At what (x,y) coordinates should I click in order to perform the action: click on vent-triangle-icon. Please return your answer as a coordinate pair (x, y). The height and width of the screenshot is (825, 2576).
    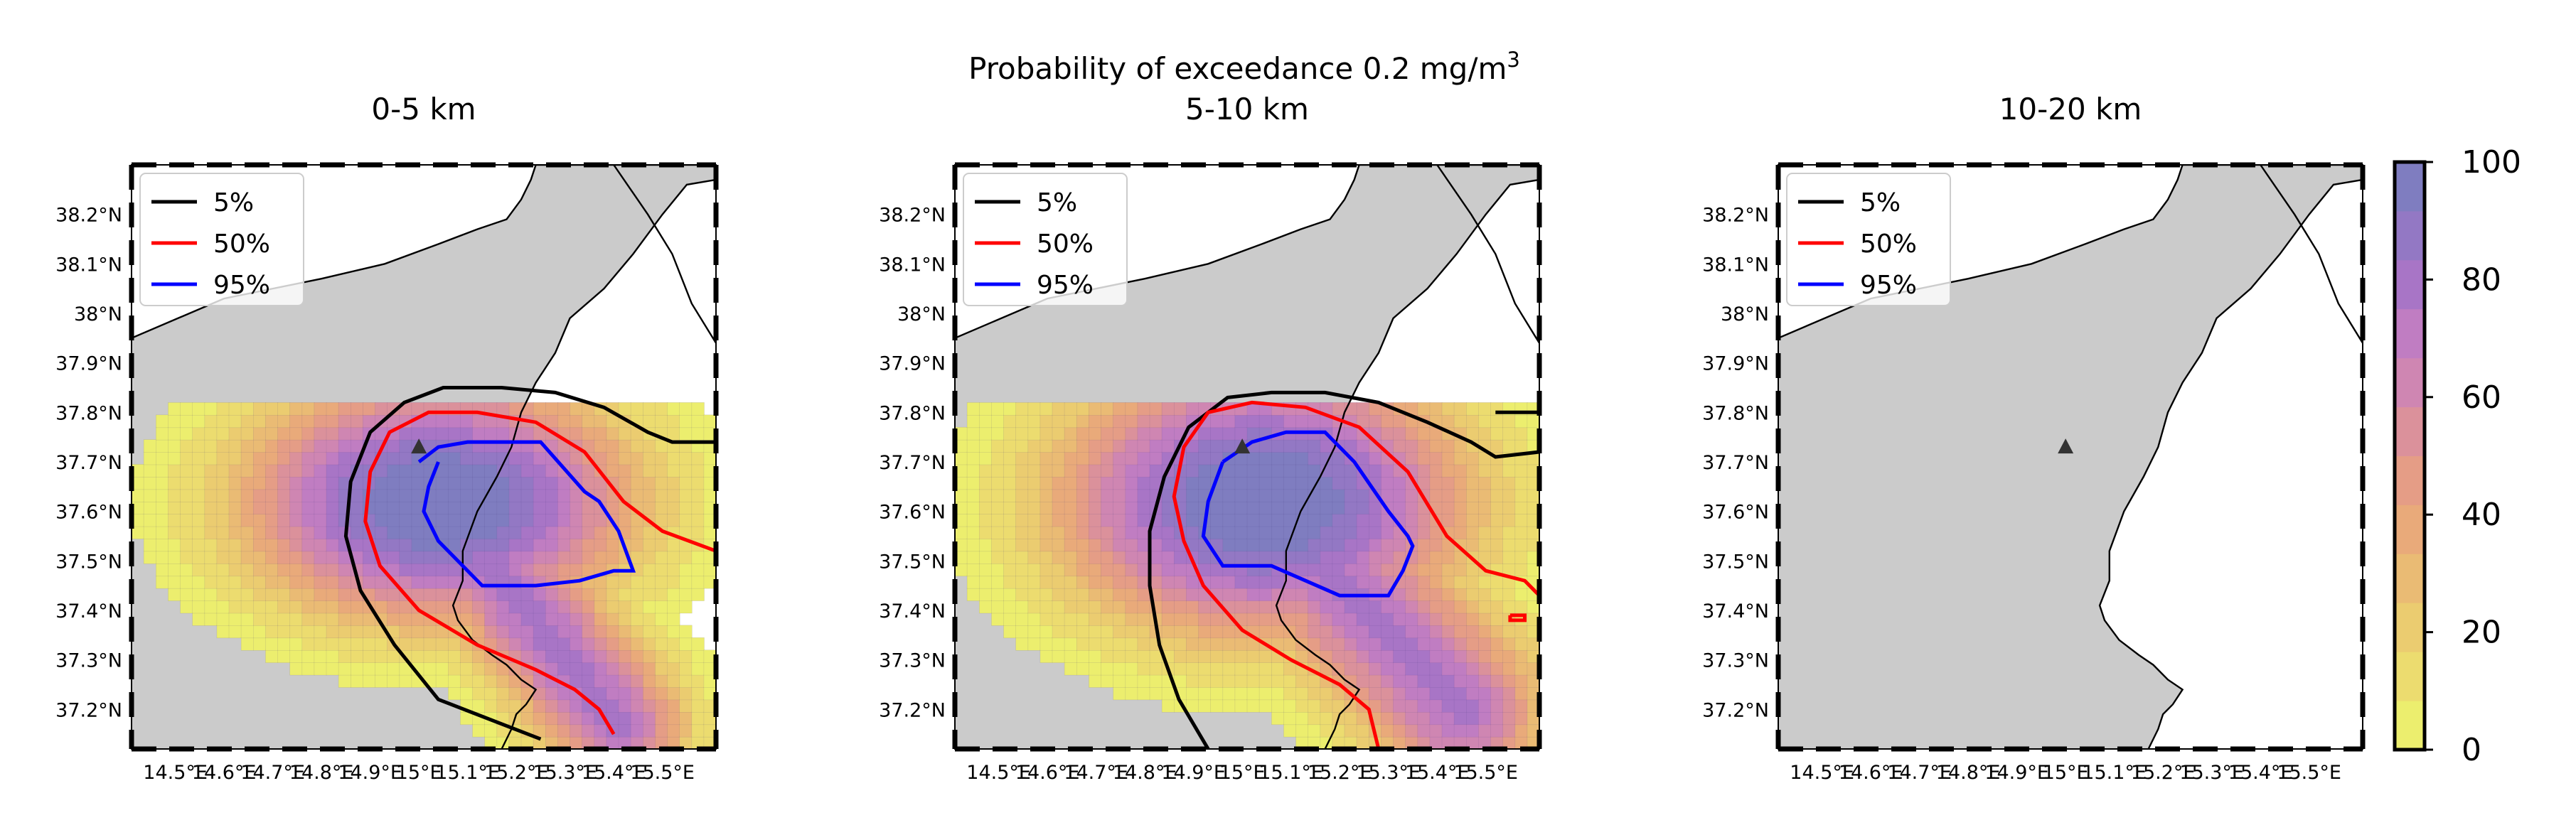
    Looking at the image, I should click on (2066, 446).